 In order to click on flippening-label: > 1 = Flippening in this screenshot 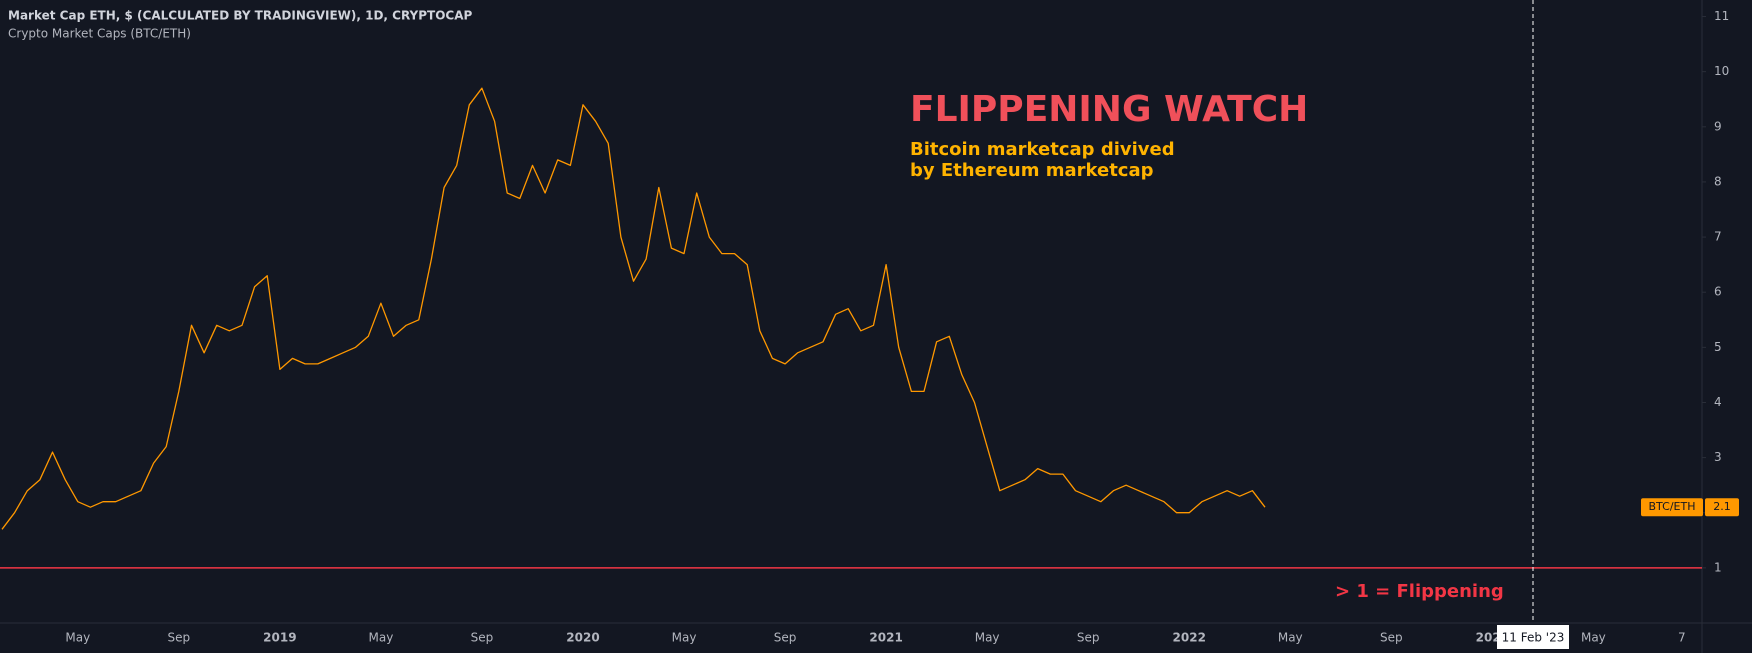, I will do `click(1419, 591)`.